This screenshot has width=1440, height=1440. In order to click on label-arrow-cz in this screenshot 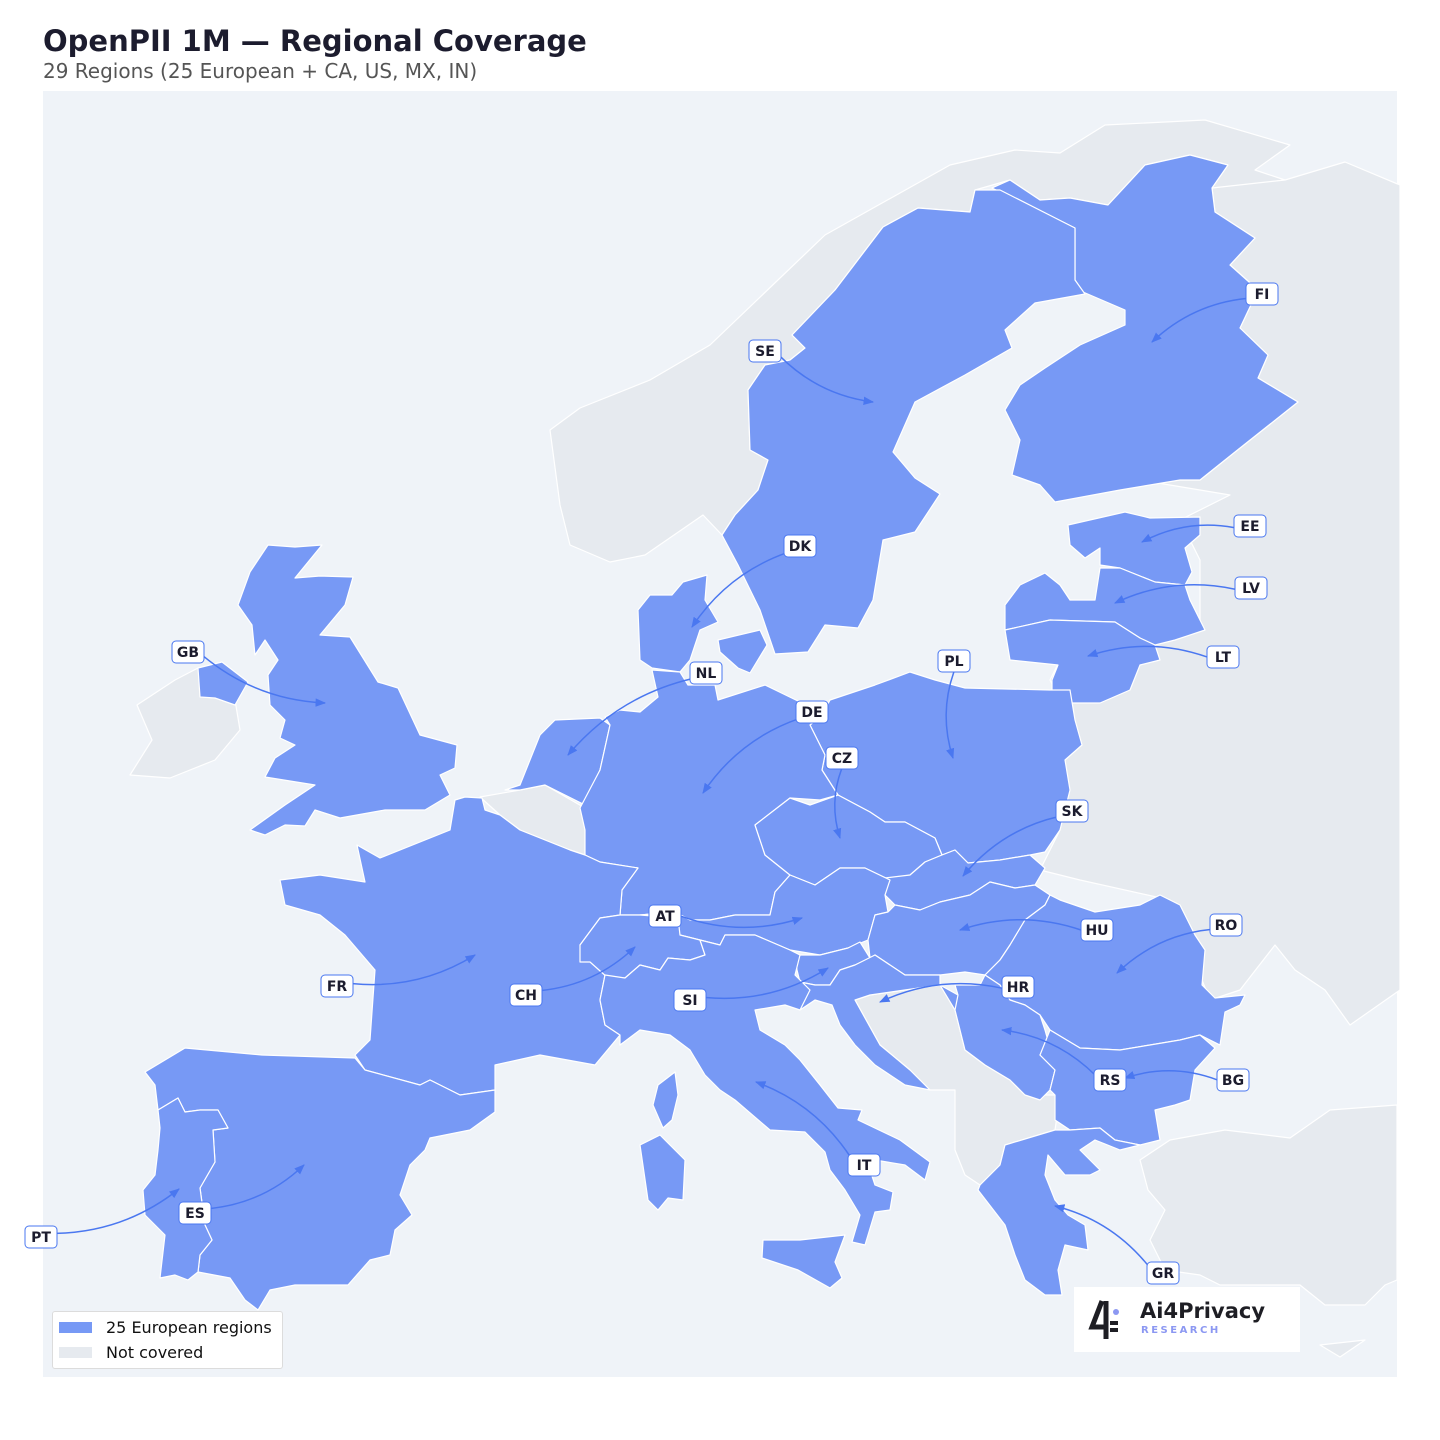, I will do `click(838, 803)`.